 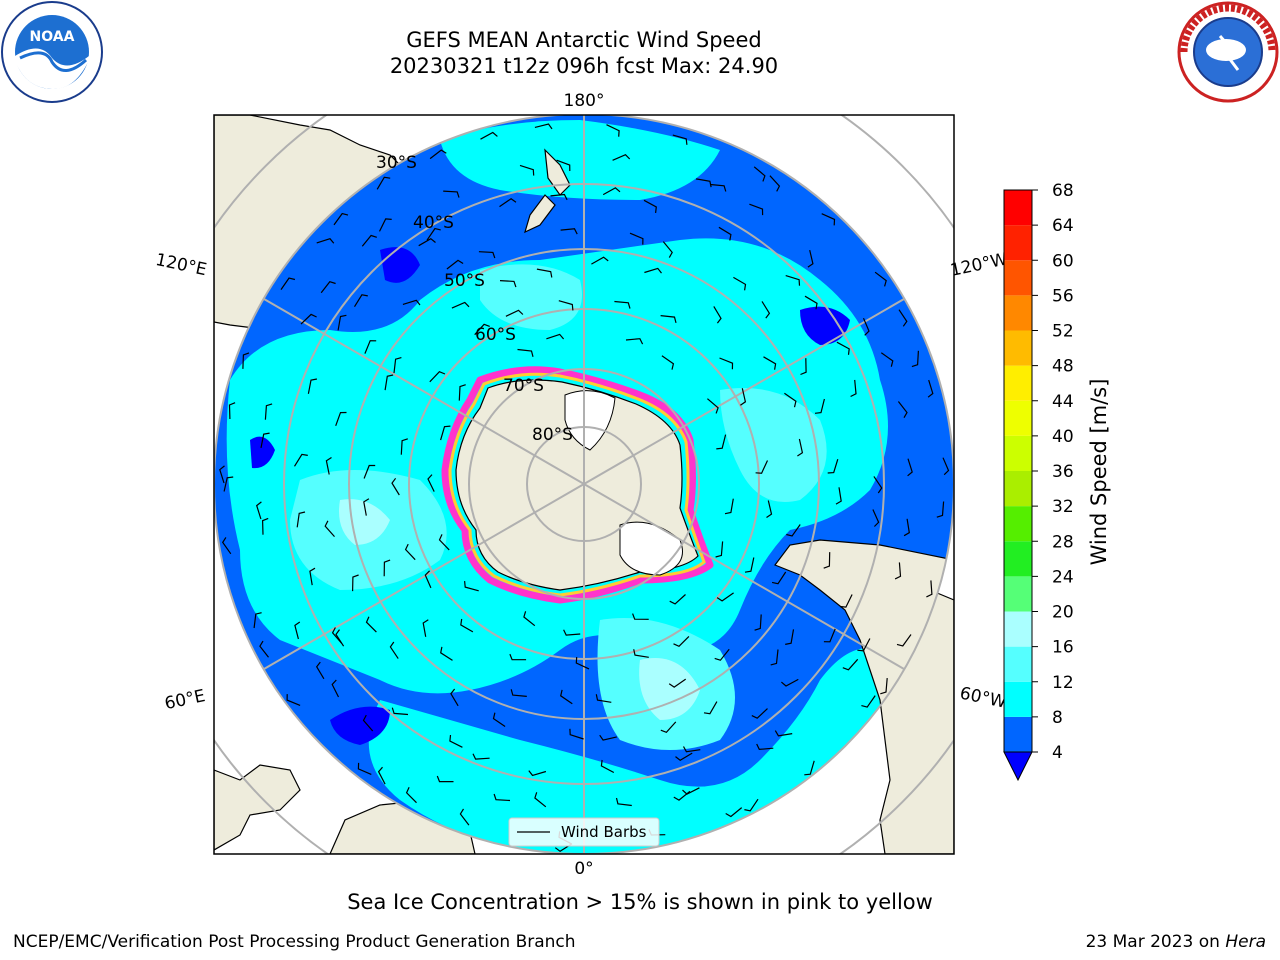 What do you see at coordinates (651, 548) in the screenshot?
I see `weddell-ice-shelf` at bounding box center [651, 548].